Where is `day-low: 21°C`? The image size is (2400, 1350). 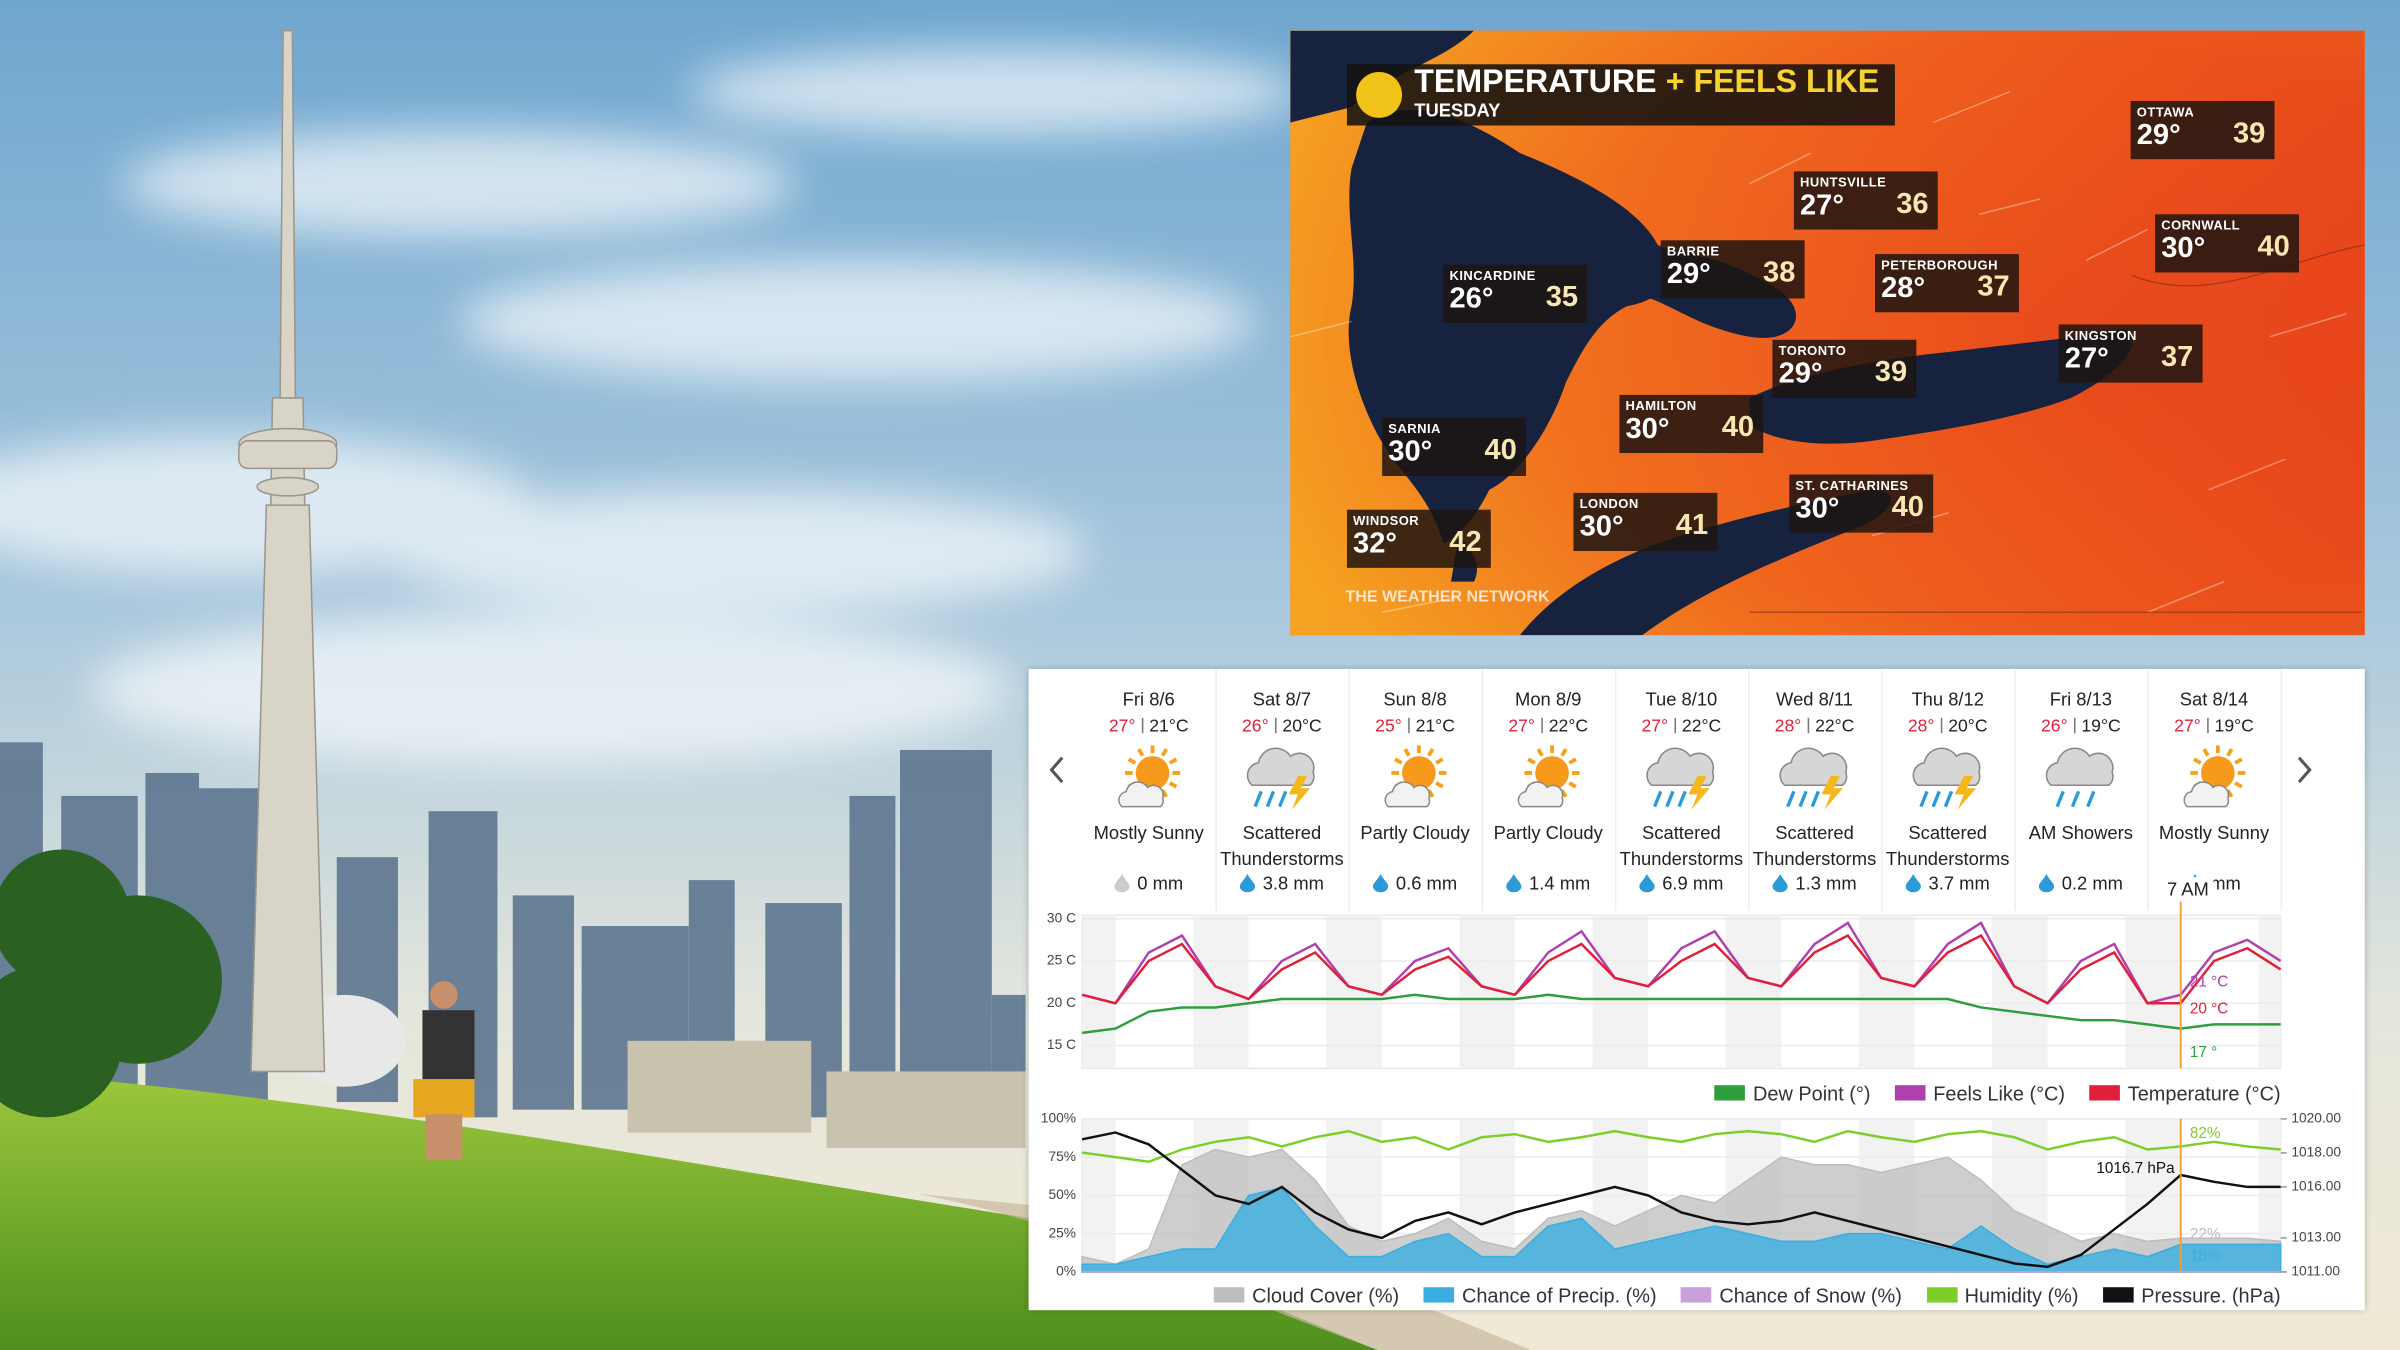 day-low: 21°C is located at coordinates (1435, 727).